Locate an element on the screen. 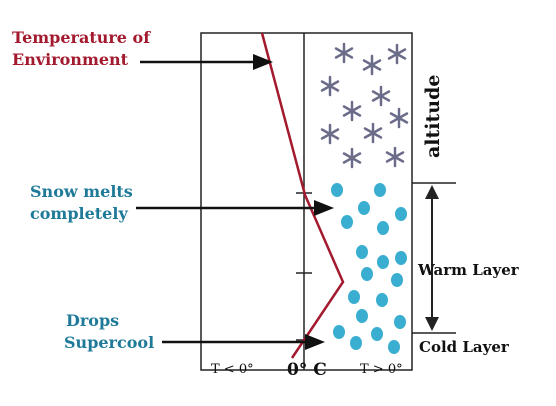  snow-melts-completely-label: Snow melts completely is located at coordinates (81, 203).